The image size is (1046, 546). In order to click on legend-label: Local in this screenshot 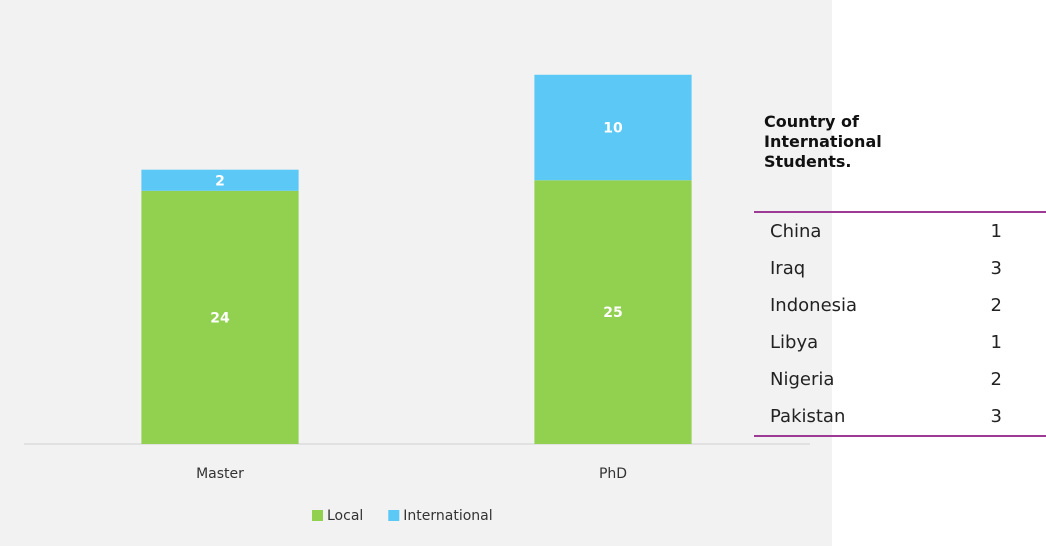, I will do `click(345, 516)`.